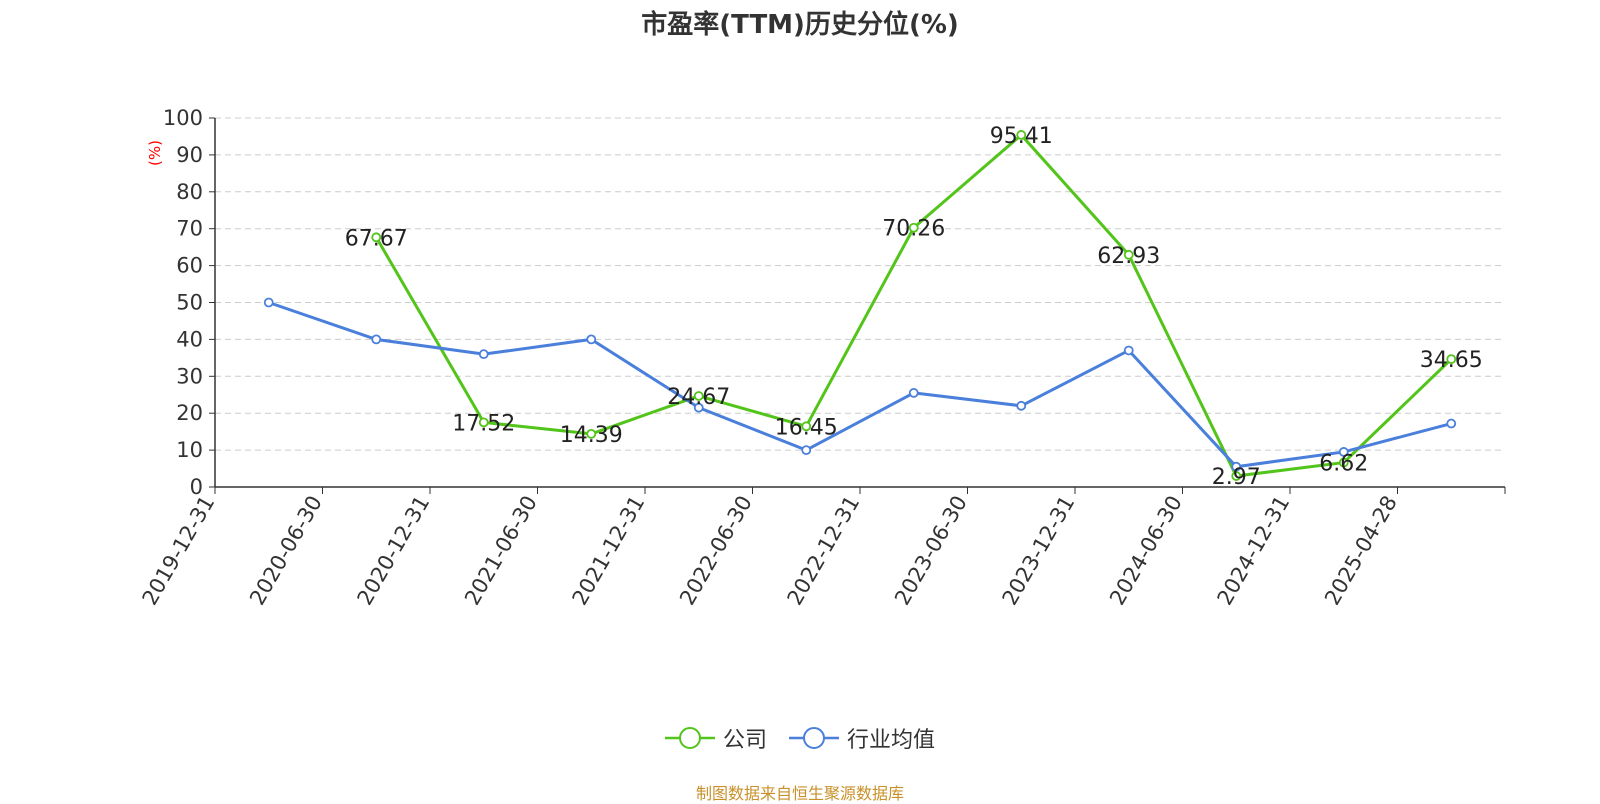 Image resolution: width=1600 pixels, height=804 pixels. Describe the element at coordinates (891, 740) in the screenshot. I see `legend-label-industry-average: 行业均值` at that location.